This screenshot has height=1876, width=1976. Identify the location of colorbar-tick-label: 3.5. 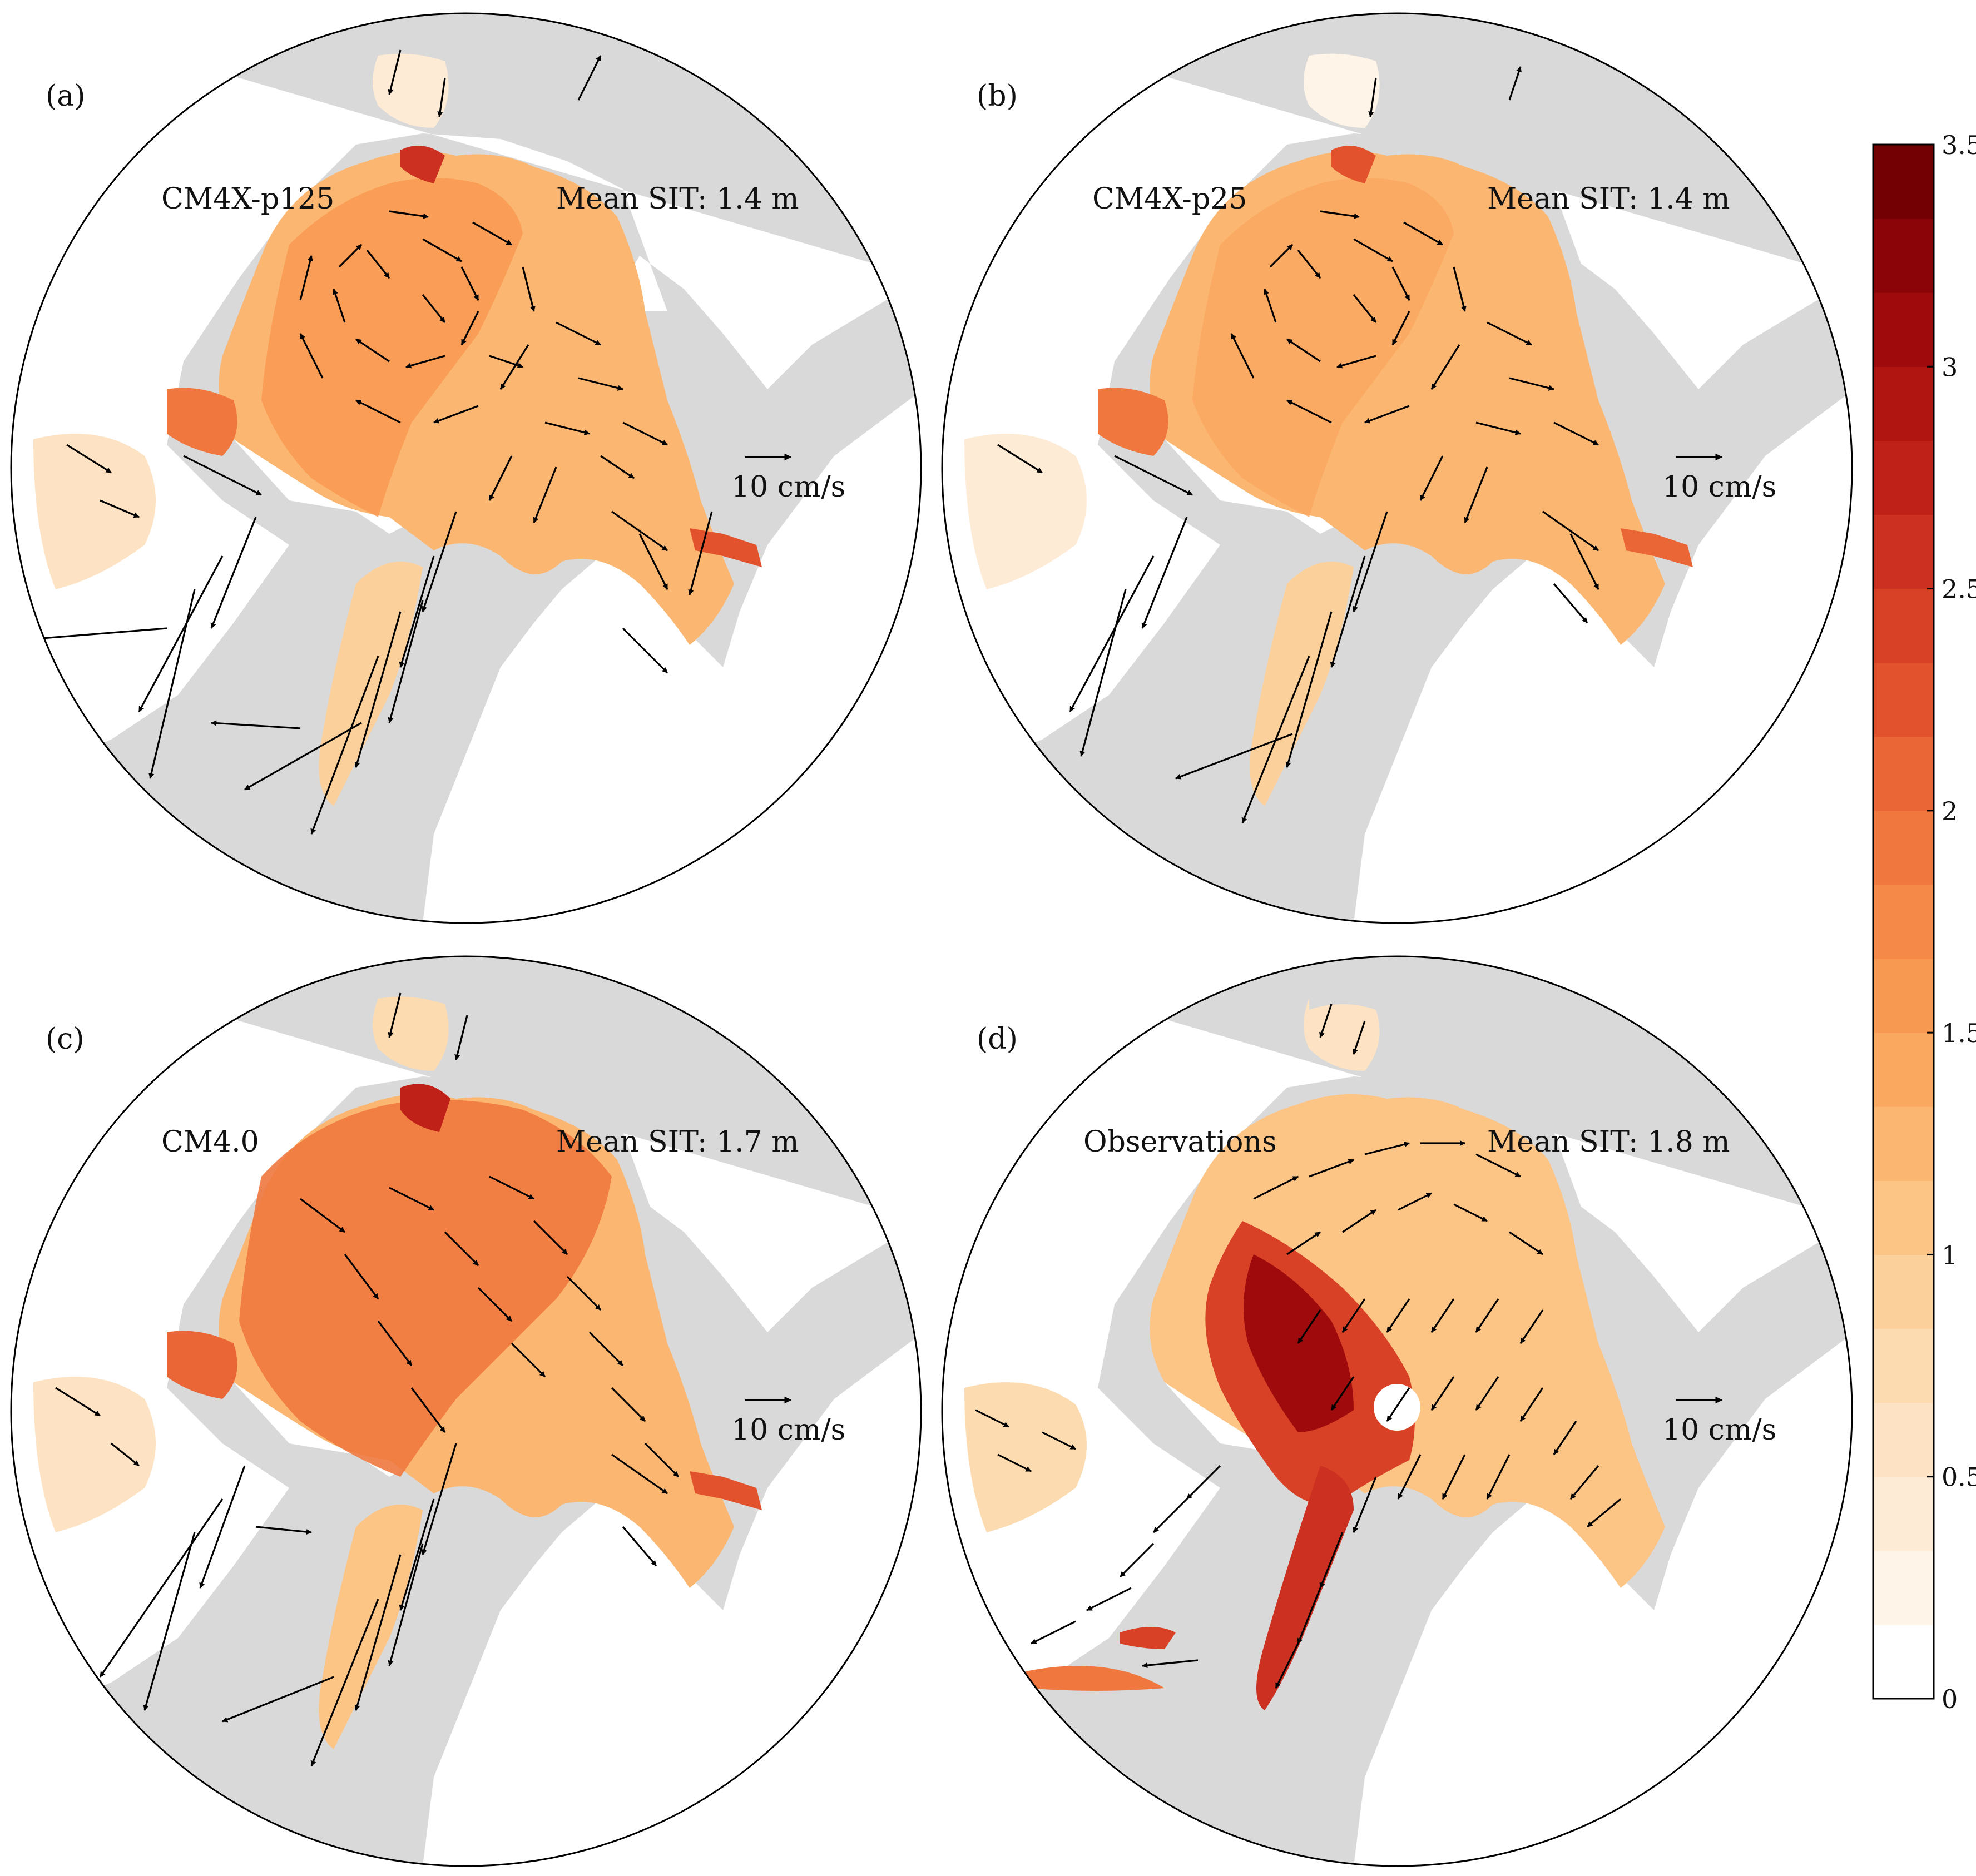
(1959, 145).